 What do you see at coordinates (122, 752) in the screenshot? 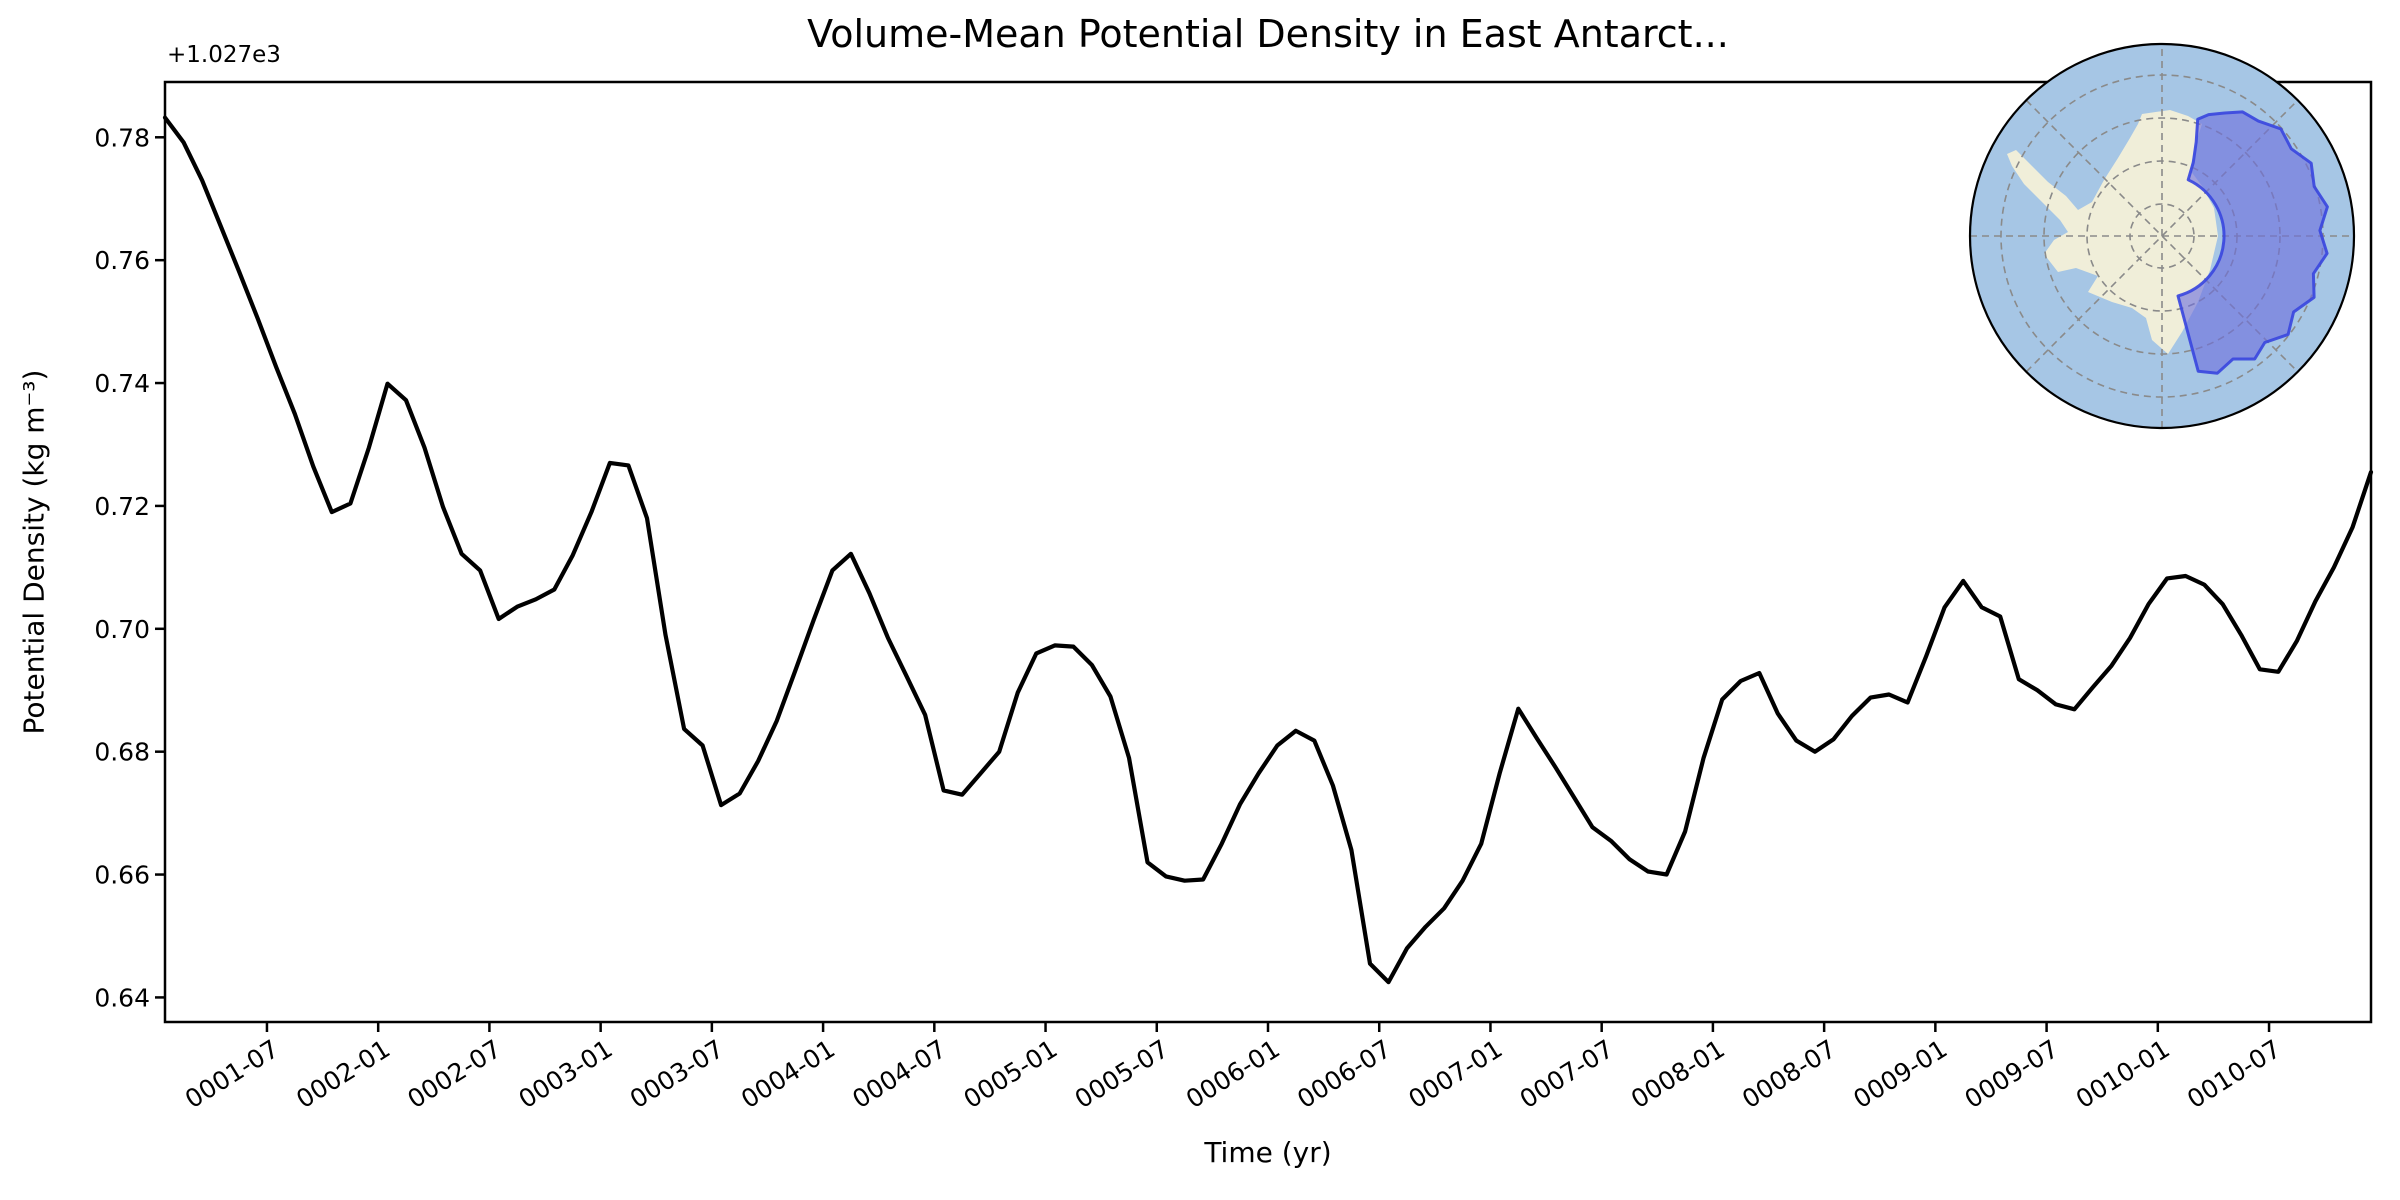
I see `y-tick-label: 0.68` at bounding box center [122, 752].